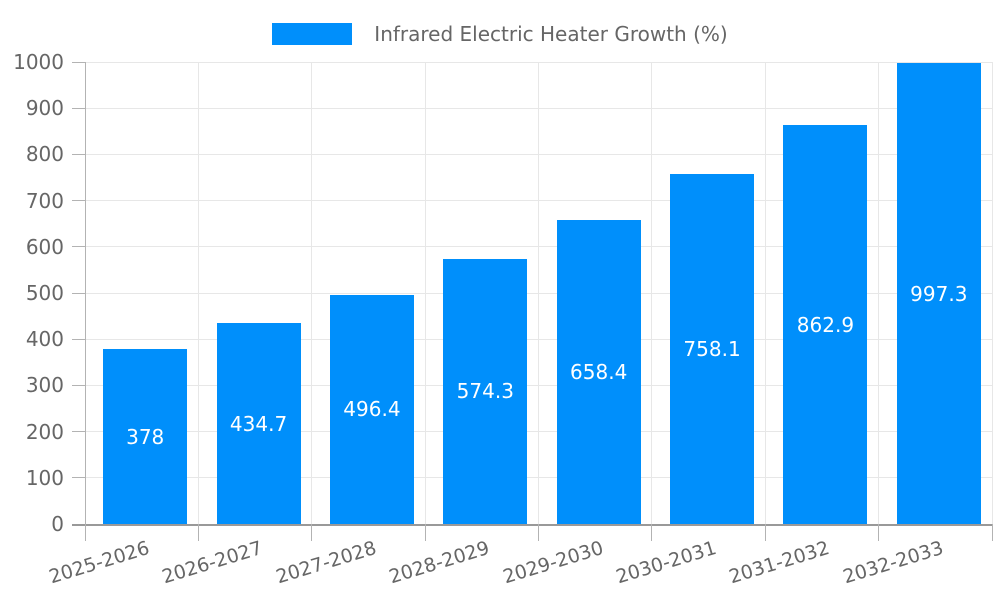  What do you see at coordinates (312, 34) in the screenshot?
I see `legend-swatch` at bounding box center [312, 34].